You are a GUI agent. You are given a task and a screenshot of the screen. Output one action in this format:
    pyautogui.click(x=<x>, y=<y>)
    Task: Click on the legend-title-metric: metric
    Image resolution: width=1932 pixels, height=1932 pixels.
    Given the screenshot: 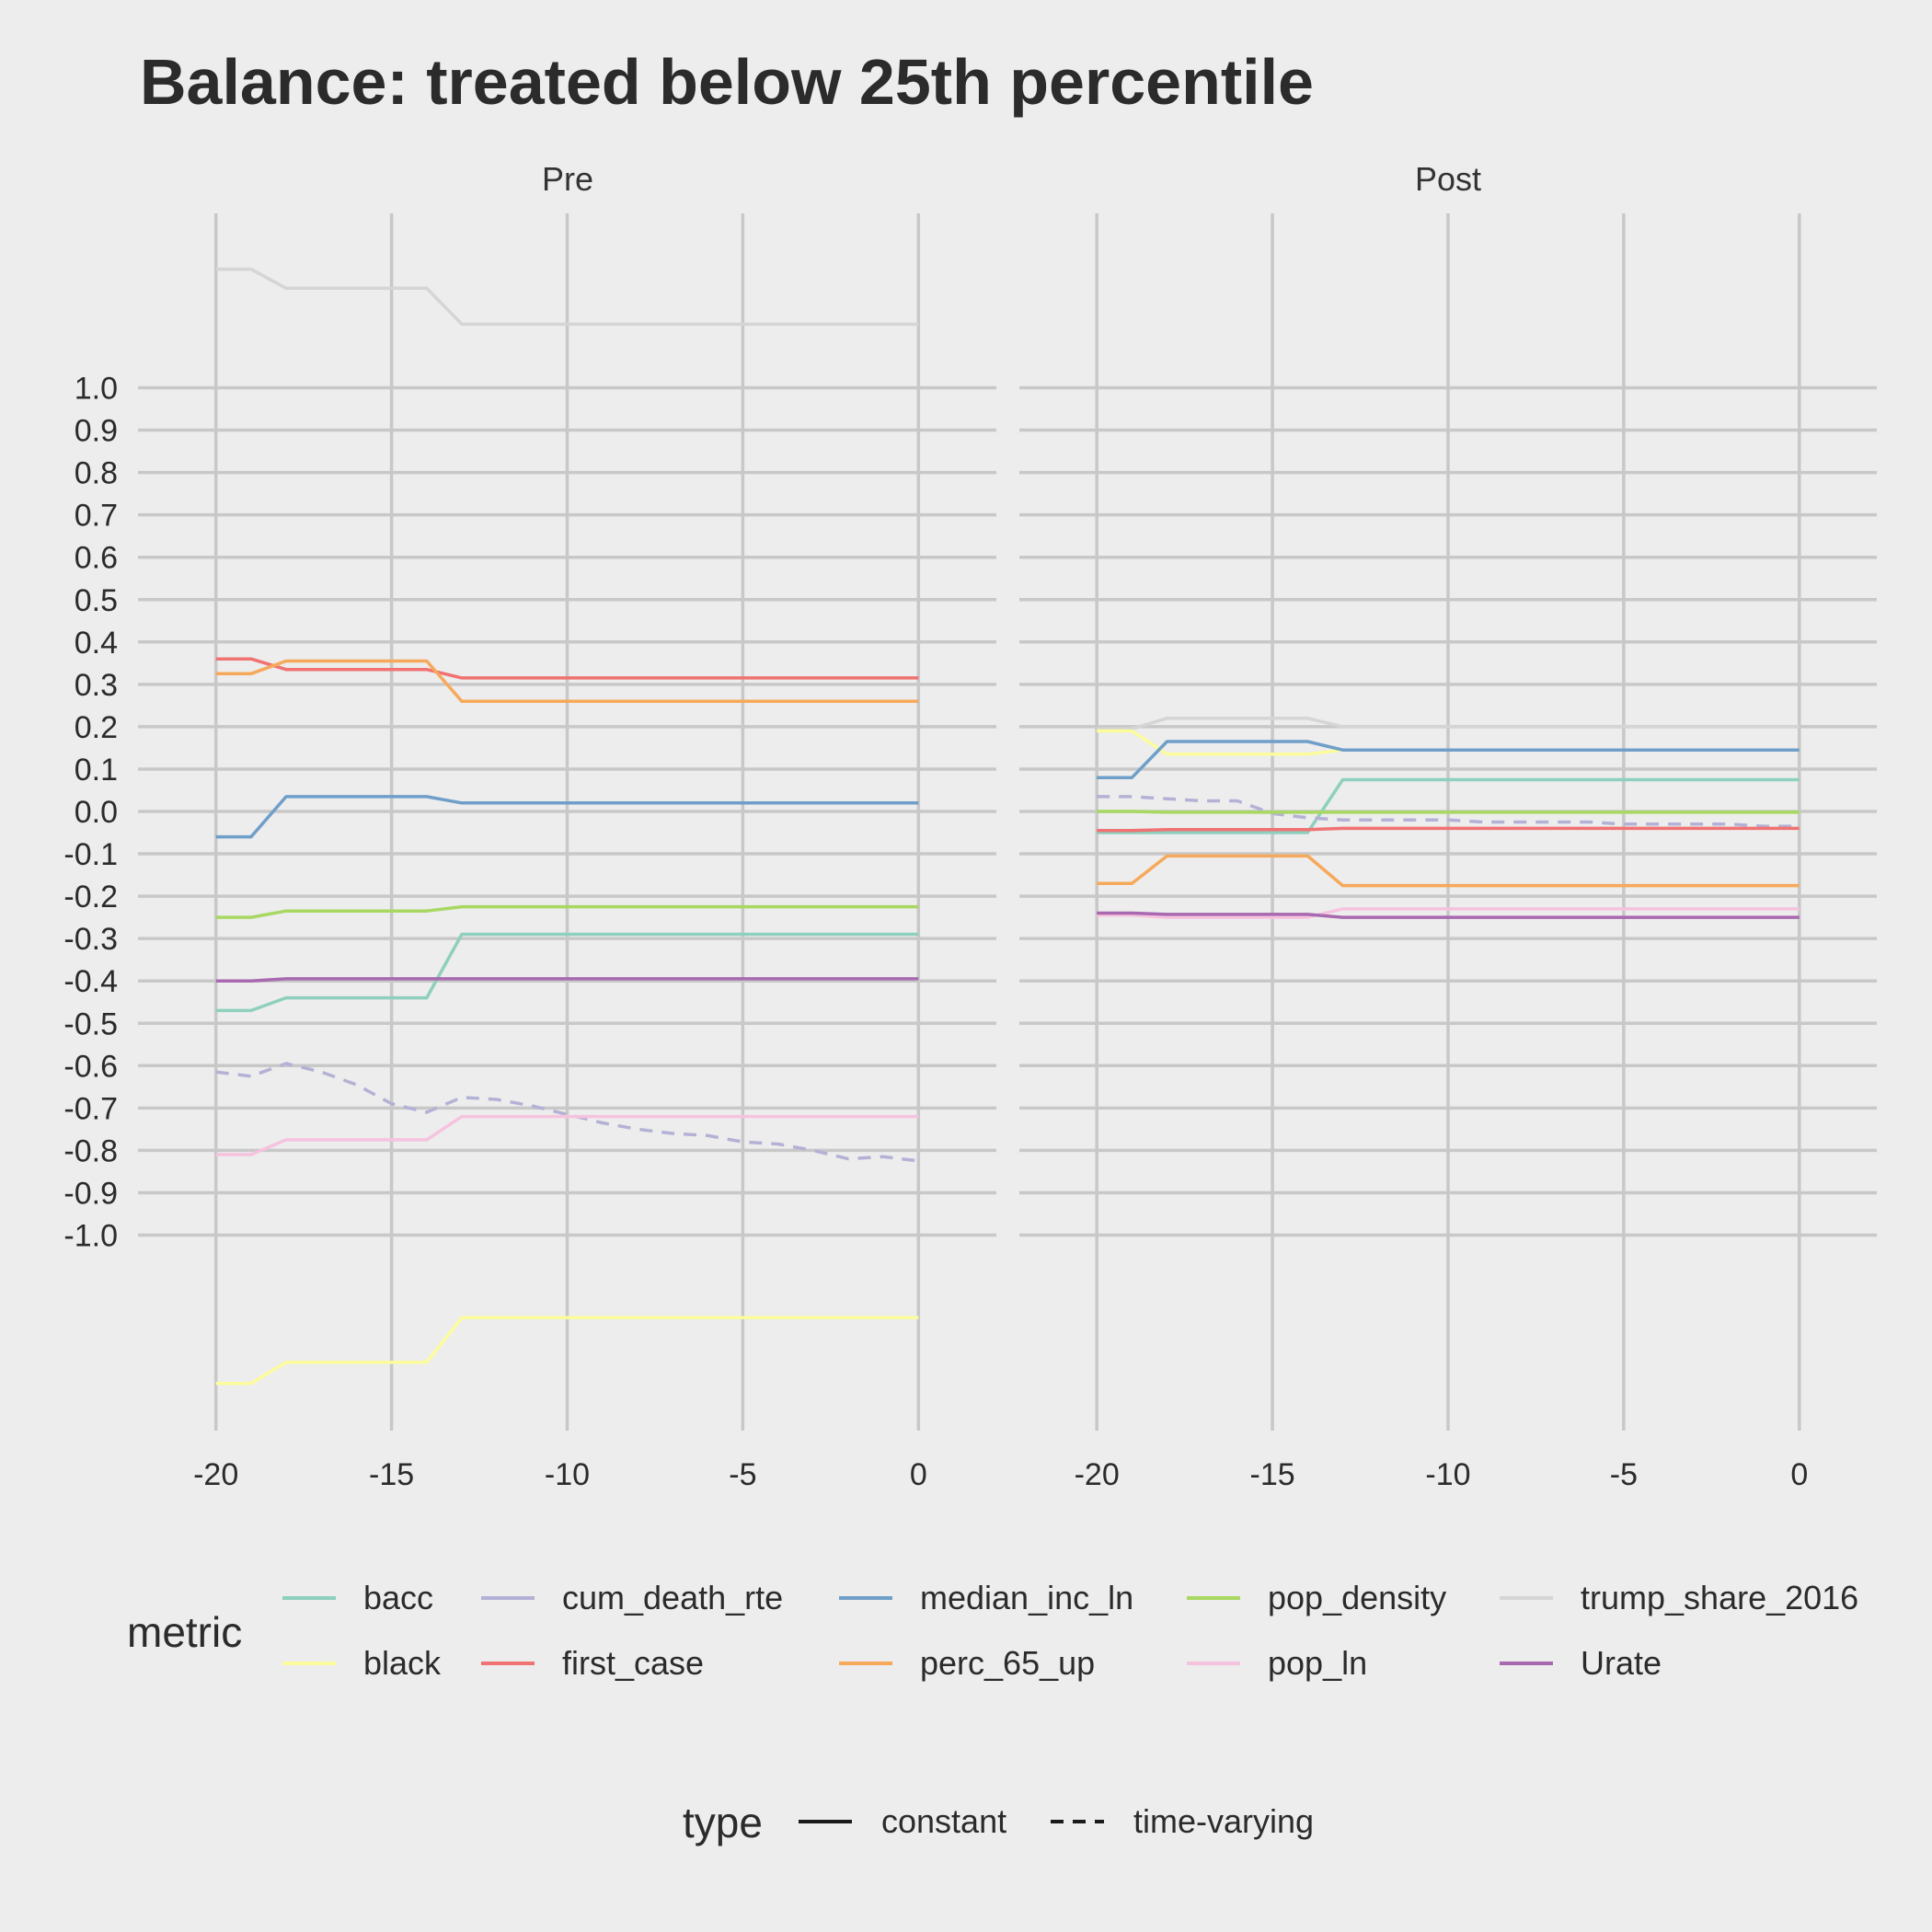 What is the action you would take?
    pyautogui.click(x=184, y=1632)
    